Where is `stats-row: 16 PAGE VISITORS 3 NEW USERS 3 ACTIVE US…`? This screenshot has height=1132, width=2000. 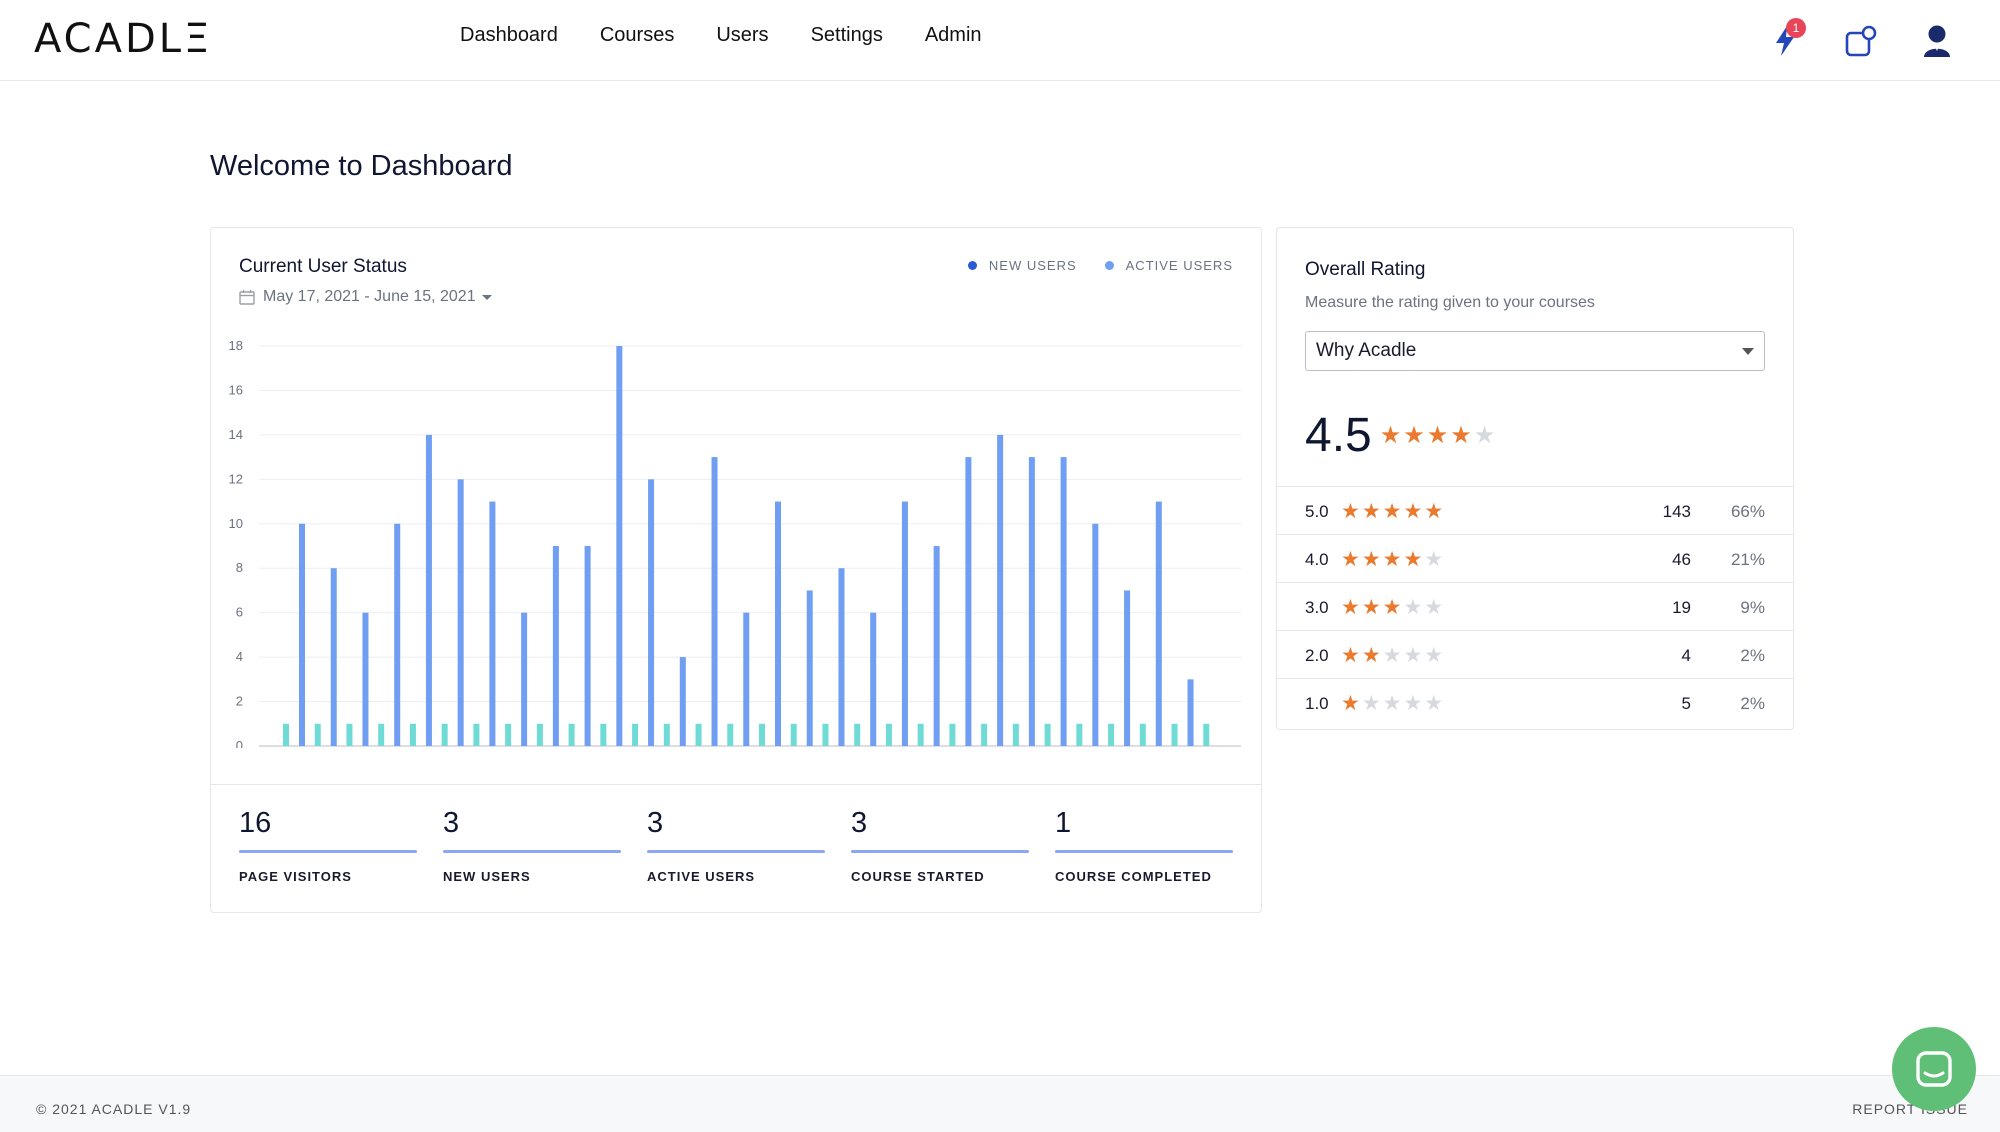
stats-row: 16 PAGE VISITORS 3 NEW USERS 3 ACTIVE US… is located at coordinates (736, 848).